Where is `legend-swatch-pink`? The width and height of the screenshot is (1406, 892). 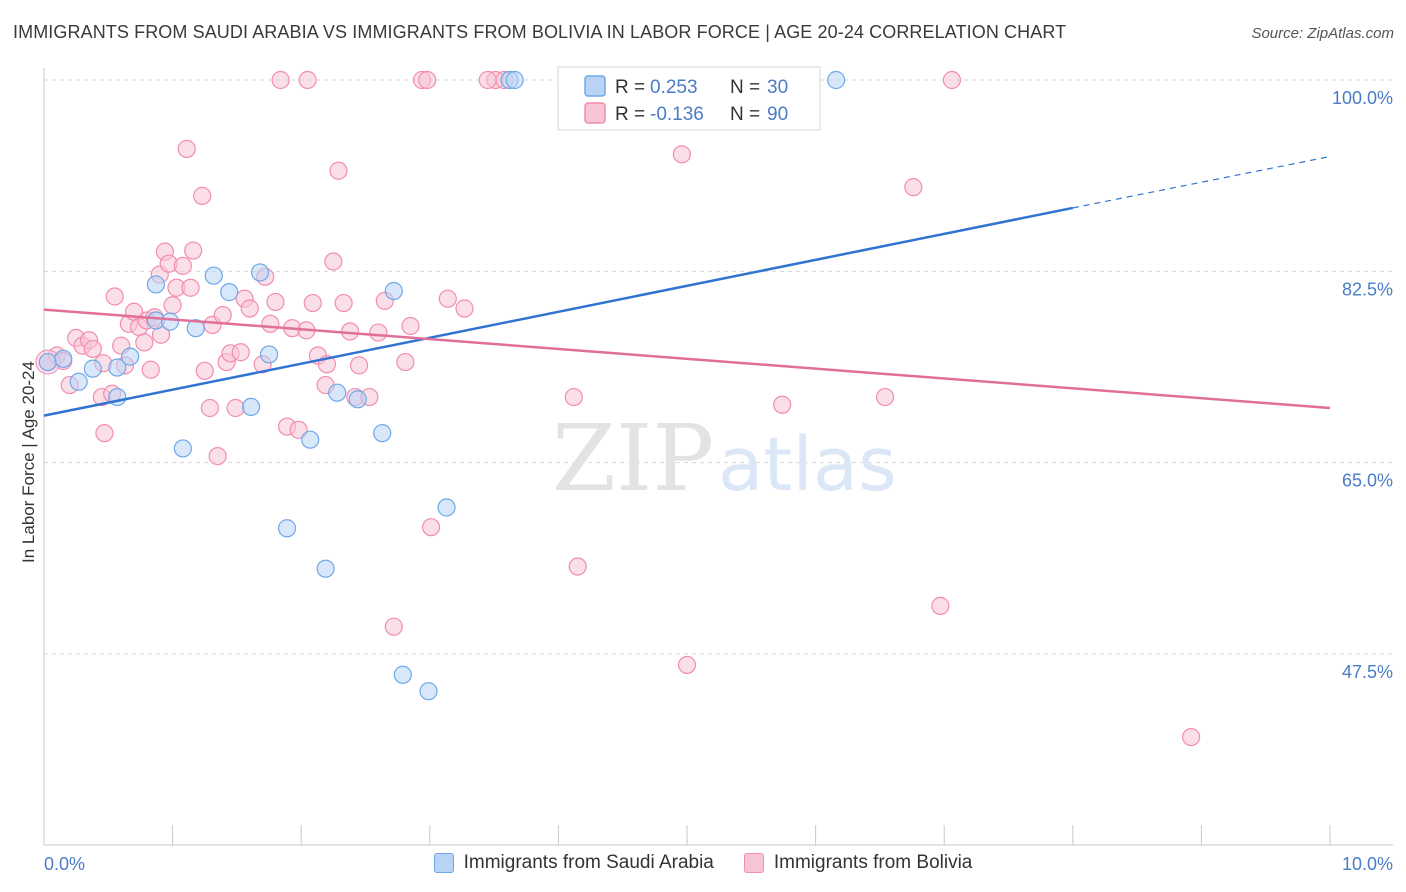
legend-swatch-pink is located at coordinates (753, 863).